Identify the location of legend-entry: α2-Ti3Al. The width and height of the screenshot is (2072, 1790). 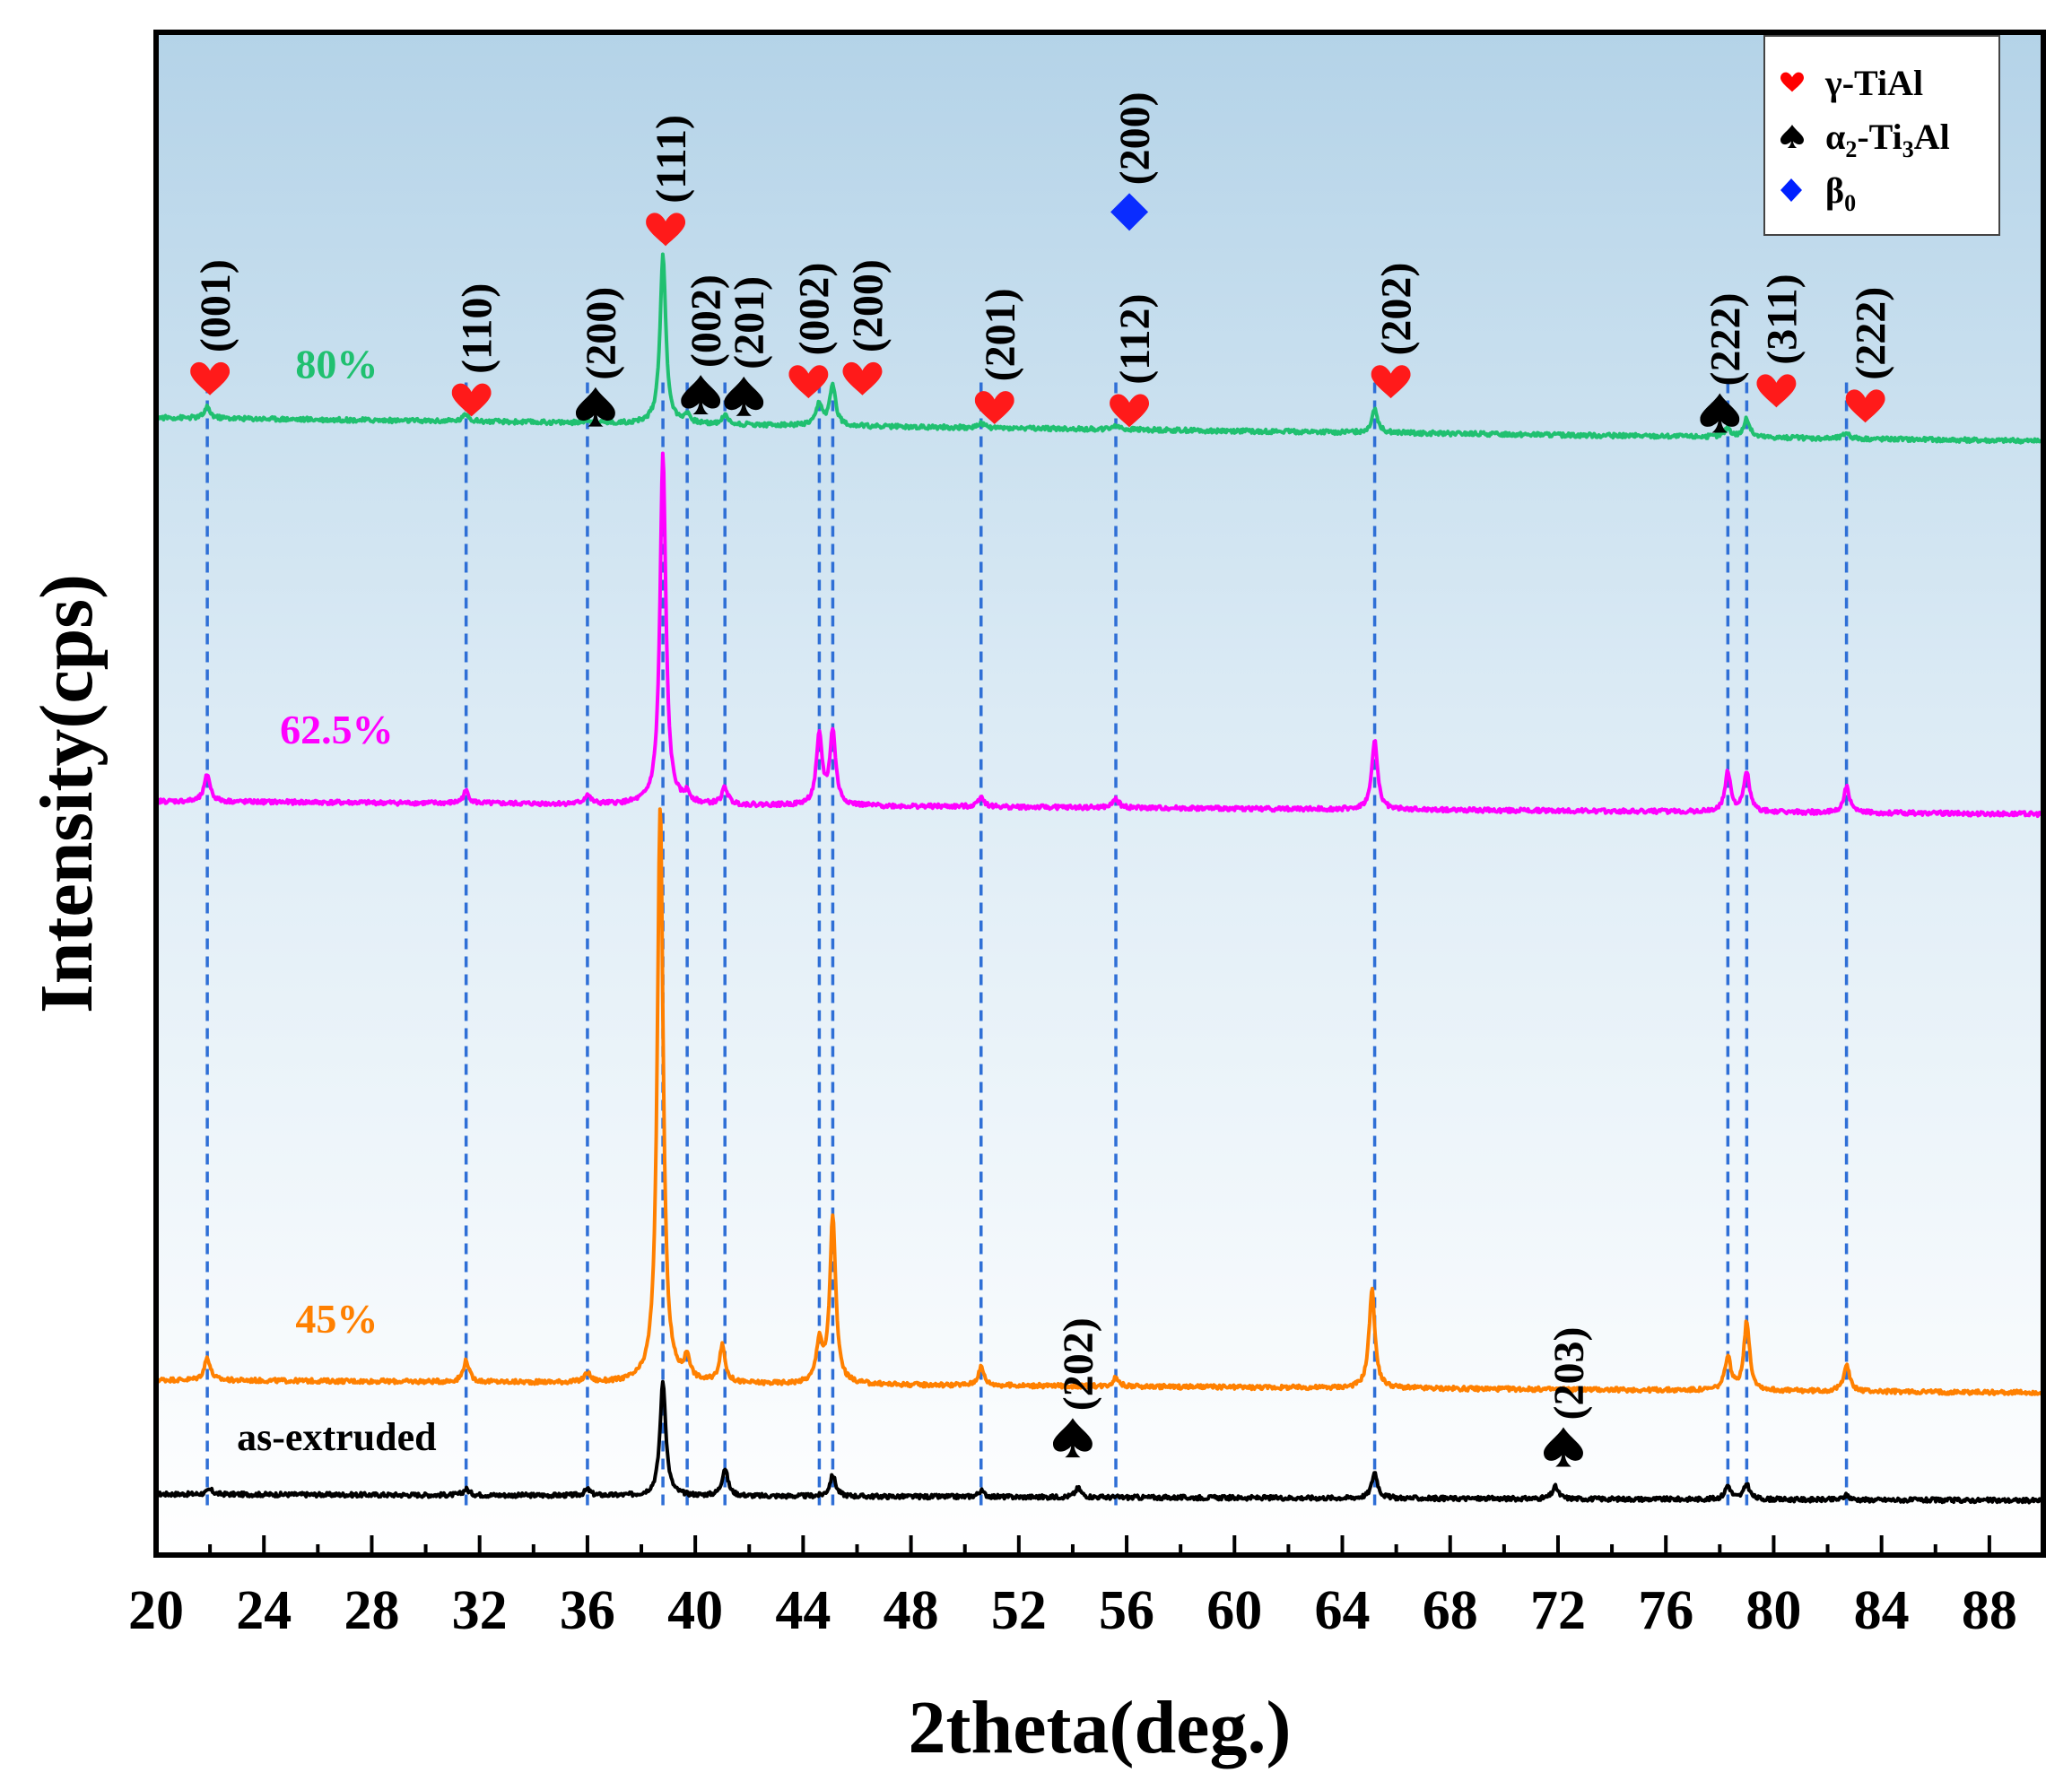
(1865, 139).